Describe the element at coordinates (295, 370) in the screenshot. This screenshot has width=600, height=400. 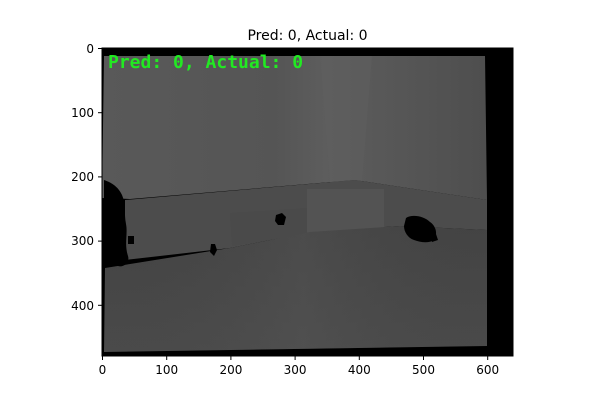
I see `x-tick-label: 300` at that location.